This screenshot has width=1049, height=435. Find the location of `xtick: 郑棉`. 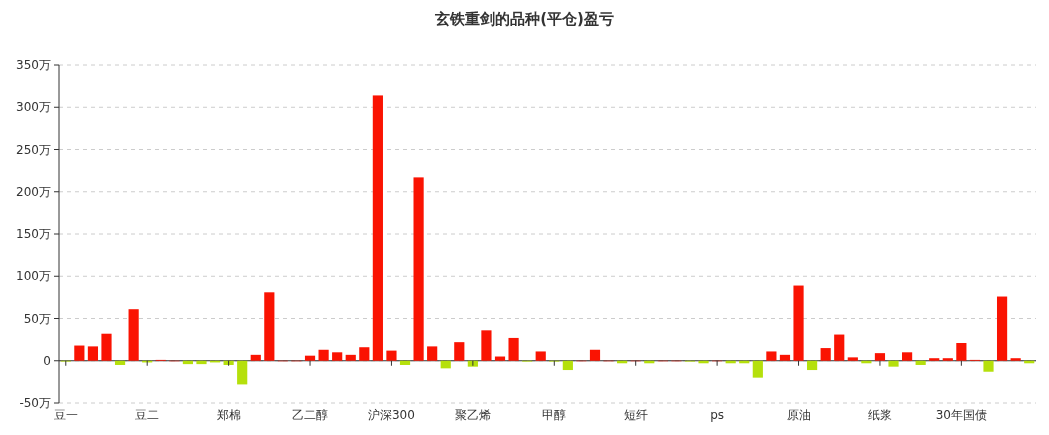

xtick: 郑棉 is located at coordinates (228, 415).